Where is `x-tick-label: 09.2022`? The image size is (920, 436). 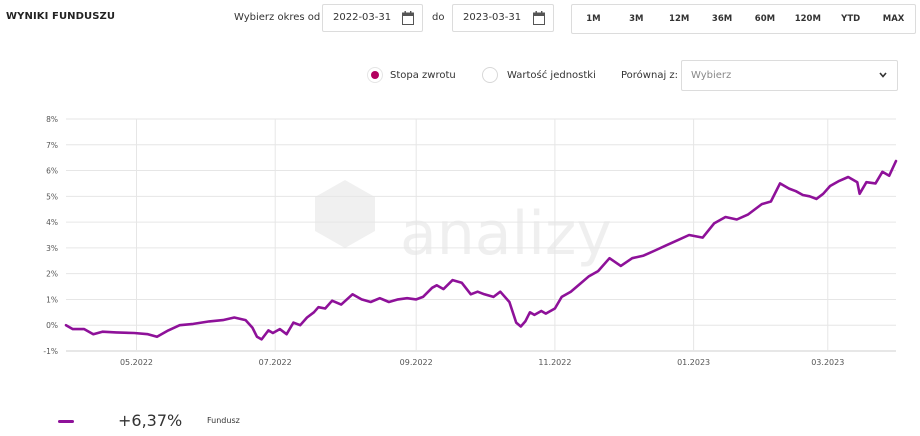
x-tick-label: 09.2022 is located at coordinates (416, 362).